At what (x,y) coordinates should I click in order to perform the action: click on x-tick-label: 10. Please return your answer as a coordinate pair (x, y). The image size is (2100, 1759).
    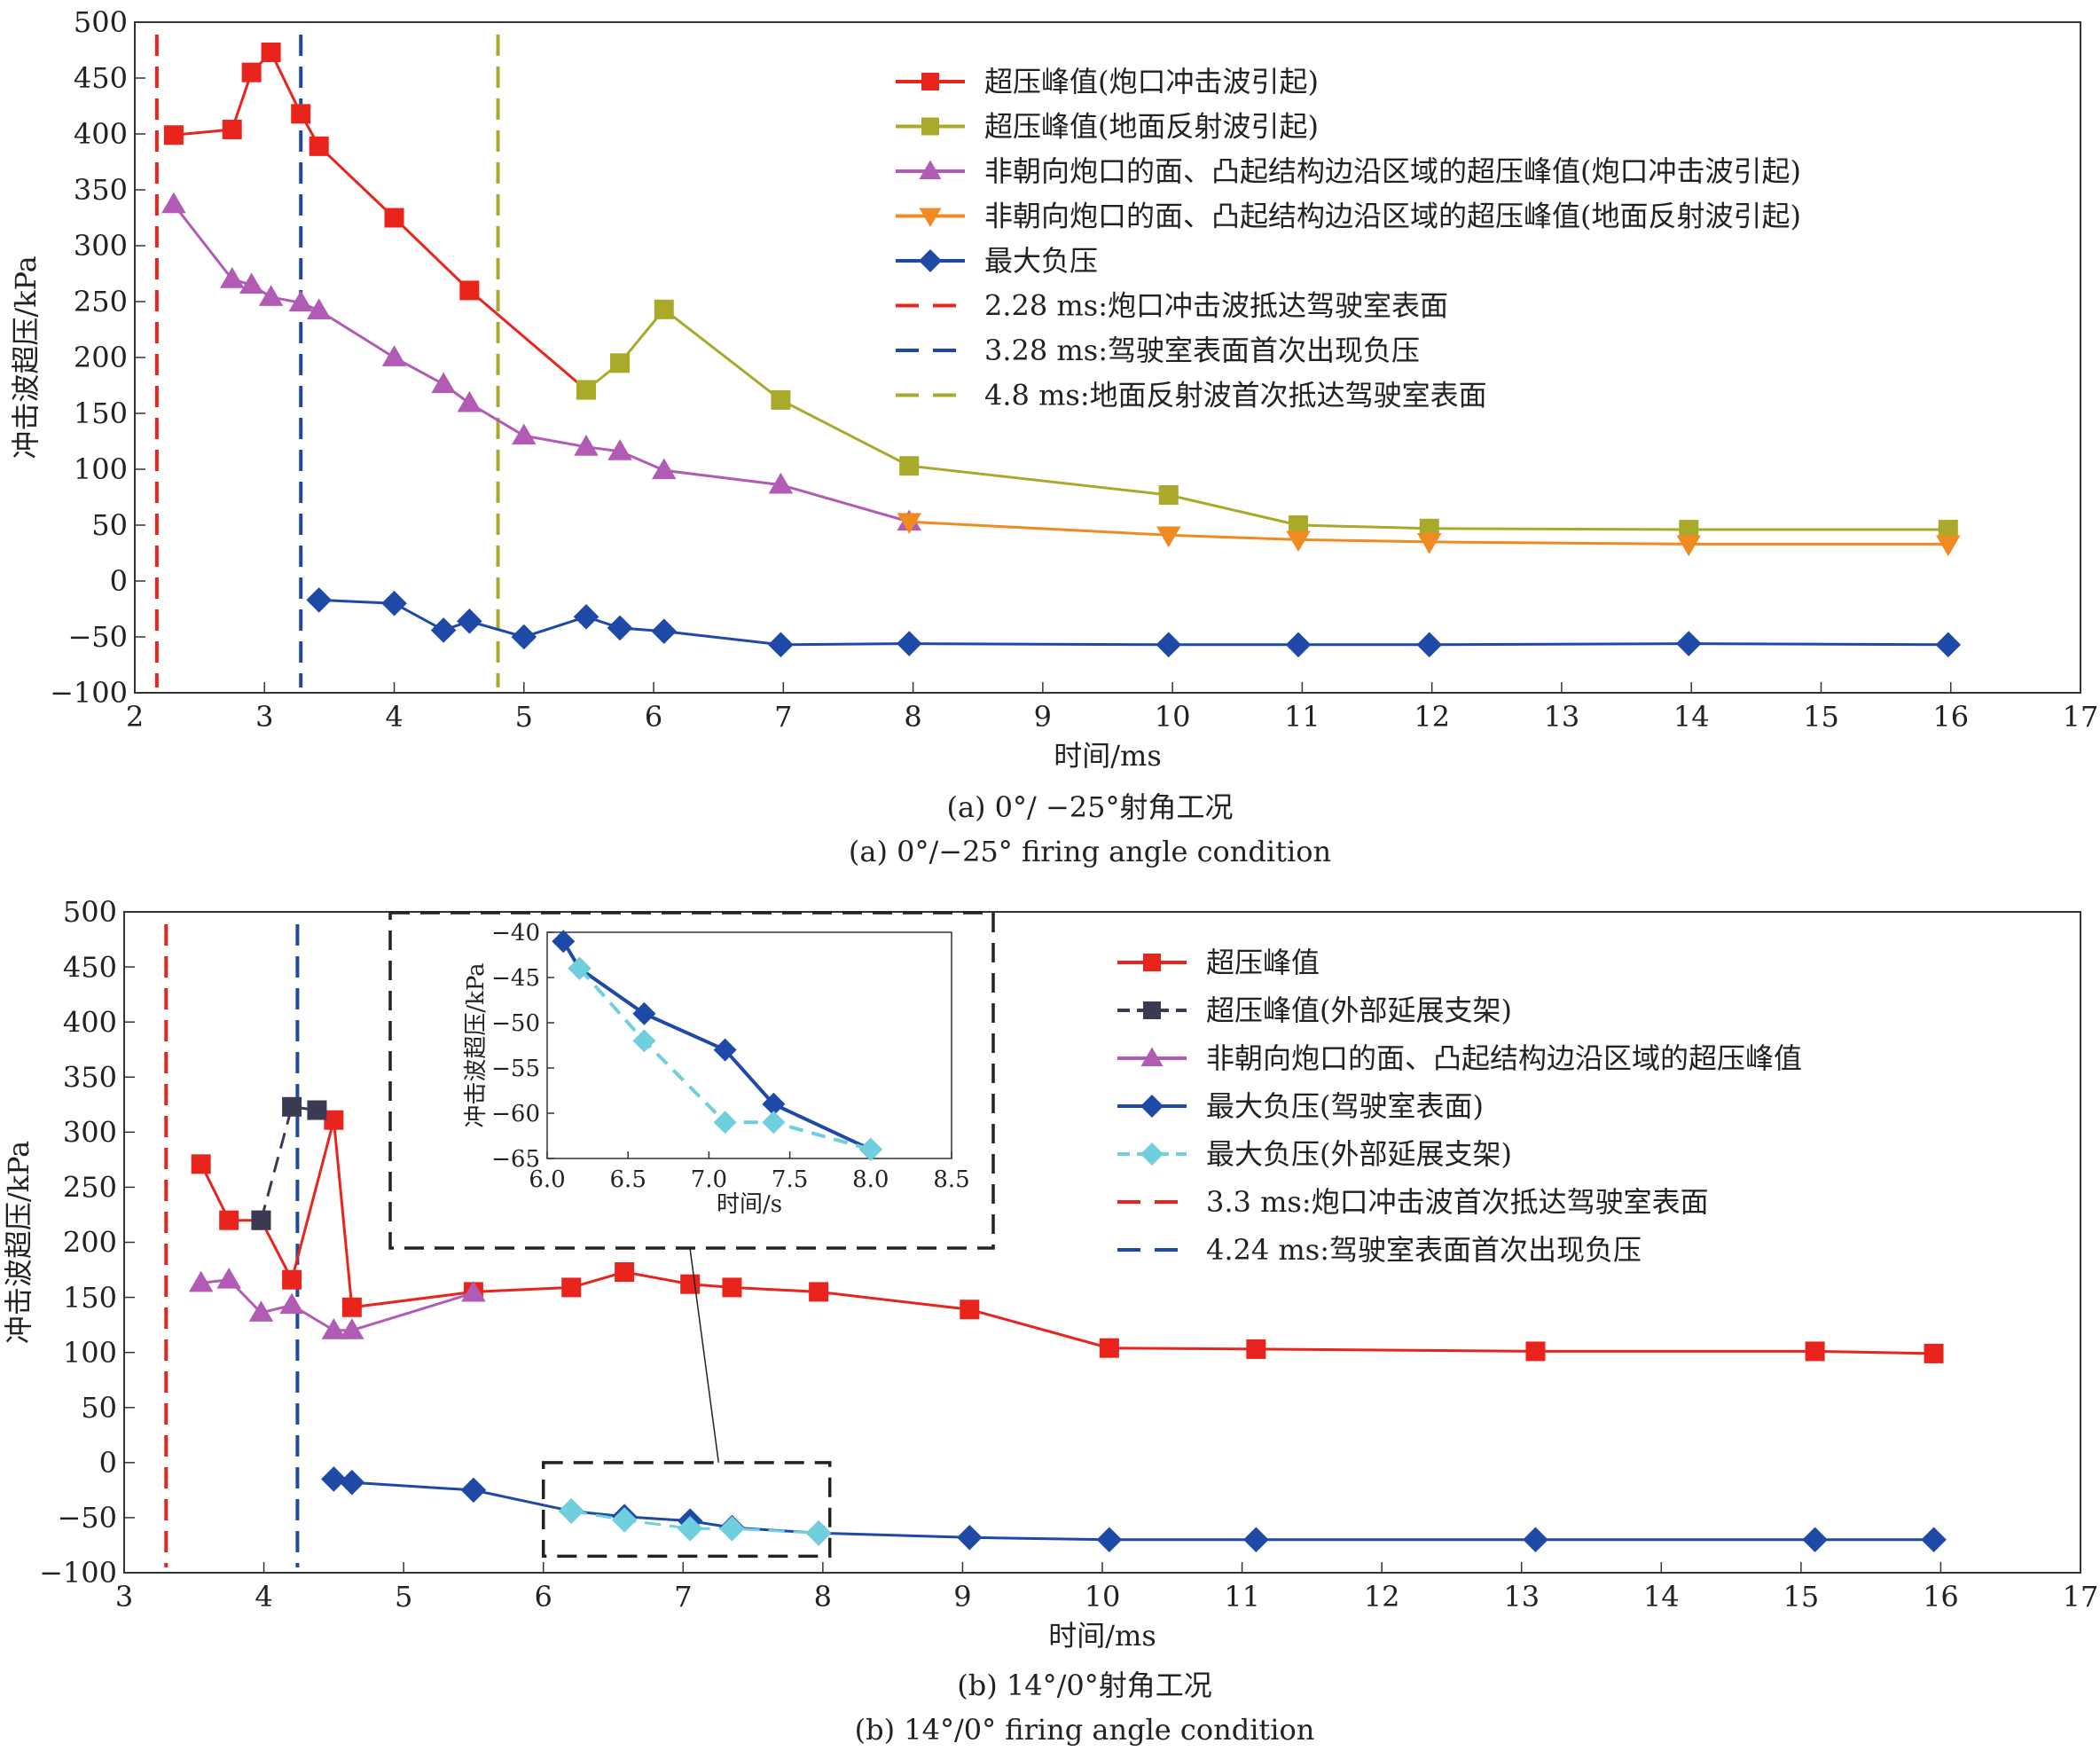
    Looking at the image, I should click on (1103, 1597).